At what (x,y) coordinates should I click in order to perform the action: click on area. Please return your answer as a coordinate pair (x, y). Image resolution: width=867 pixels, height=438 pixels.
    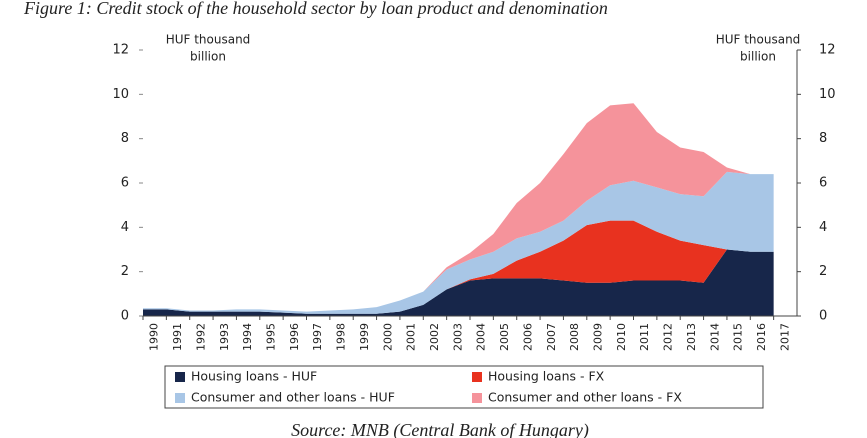
    Looking at the image, I should click on (458, 282).